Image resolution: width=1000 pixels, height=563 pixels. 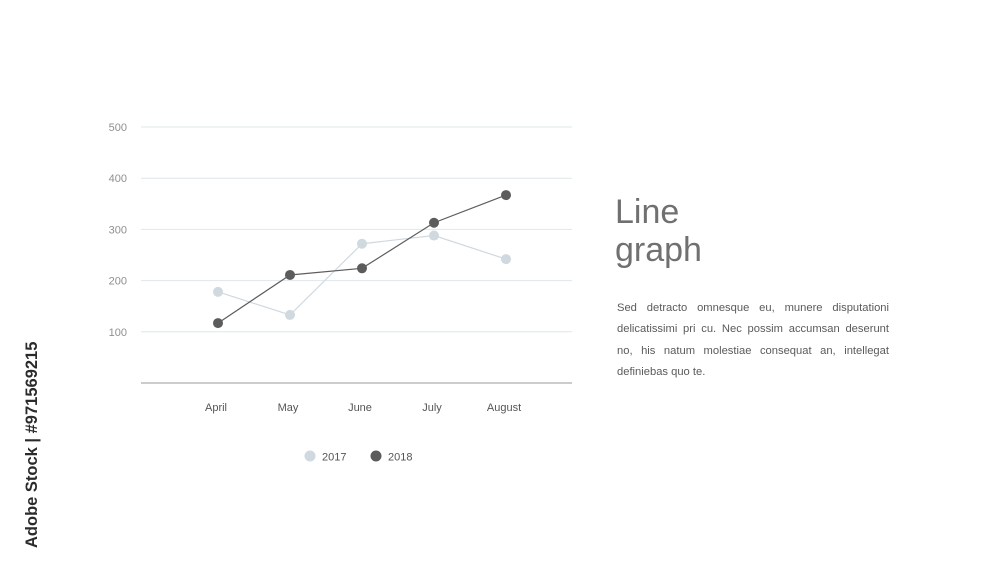 What do you see at coordinates (334, 458) in the screenshot?
I see `legend-label: 2017` at bounding box center [334, 458].